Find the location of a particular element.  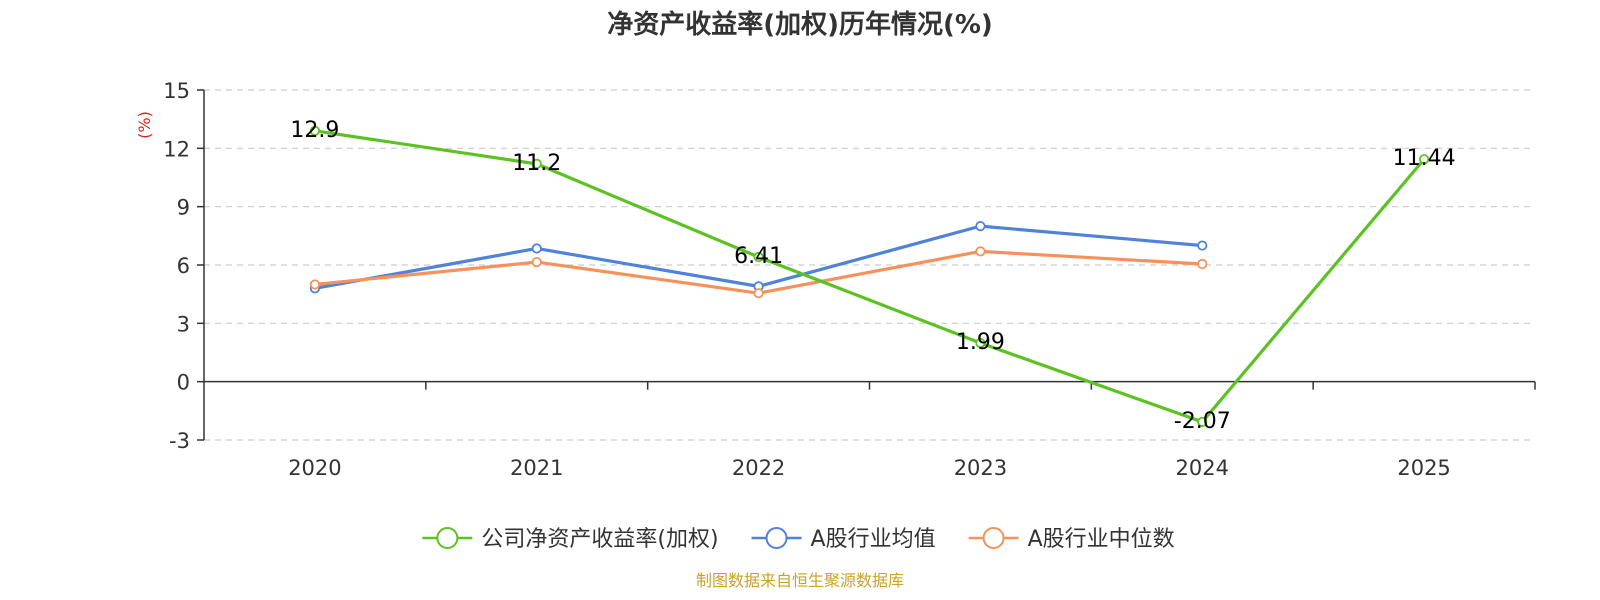

data-label: 11.44 is located at coordinates (1424, 158).